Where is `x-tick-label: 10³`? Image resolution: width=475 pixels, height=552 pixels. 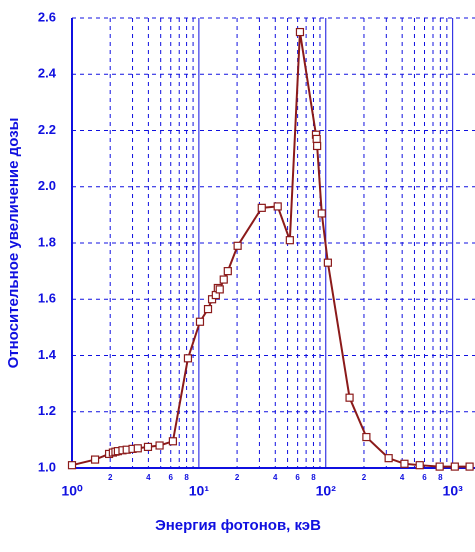 x-tick-label: 10³ is located at coordinates (453, 491).